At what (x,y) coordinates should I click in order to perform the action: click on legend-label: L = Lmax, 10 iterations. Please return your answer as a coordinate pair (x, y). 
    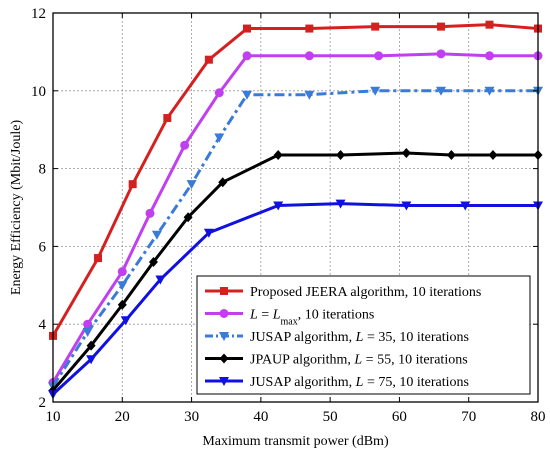
    Looking at the image, I should click on (311, 318).